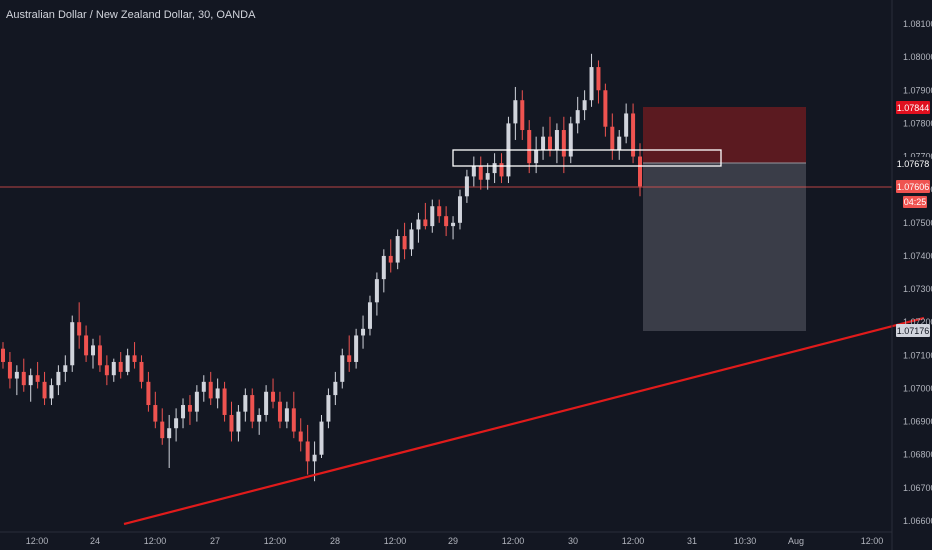 The height and width of the screenshot is (550, 932). What do you see at coordinates (917, 355) in the screenshot?
I see `price-tick-label: 1.07100` at bounding box center [917, 355].